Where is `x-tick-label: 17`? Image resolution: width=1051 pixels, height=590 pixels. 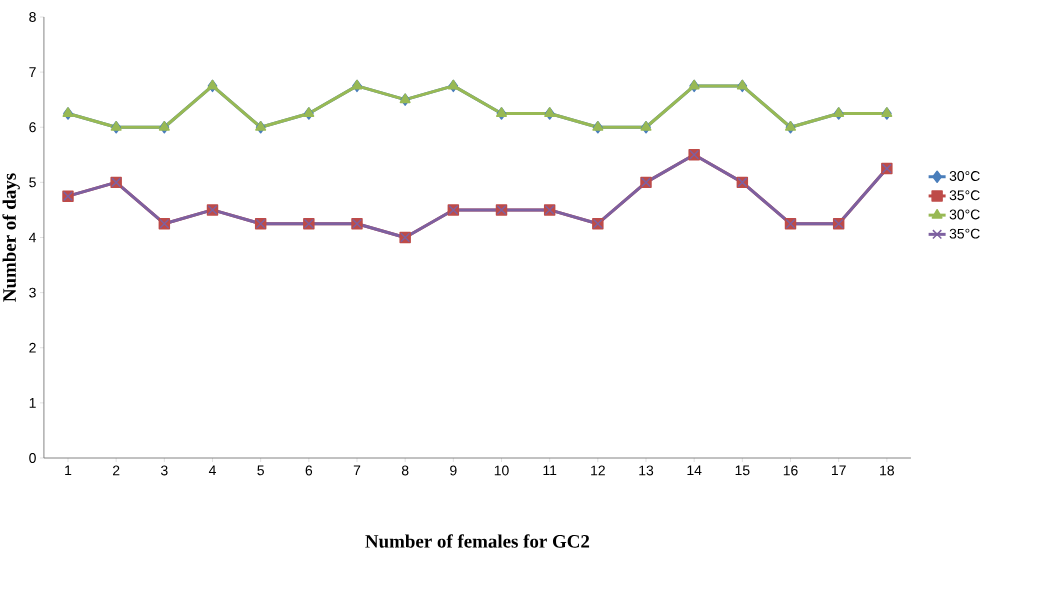 x-tick-label: 17 is located at coordinates (838, 470).